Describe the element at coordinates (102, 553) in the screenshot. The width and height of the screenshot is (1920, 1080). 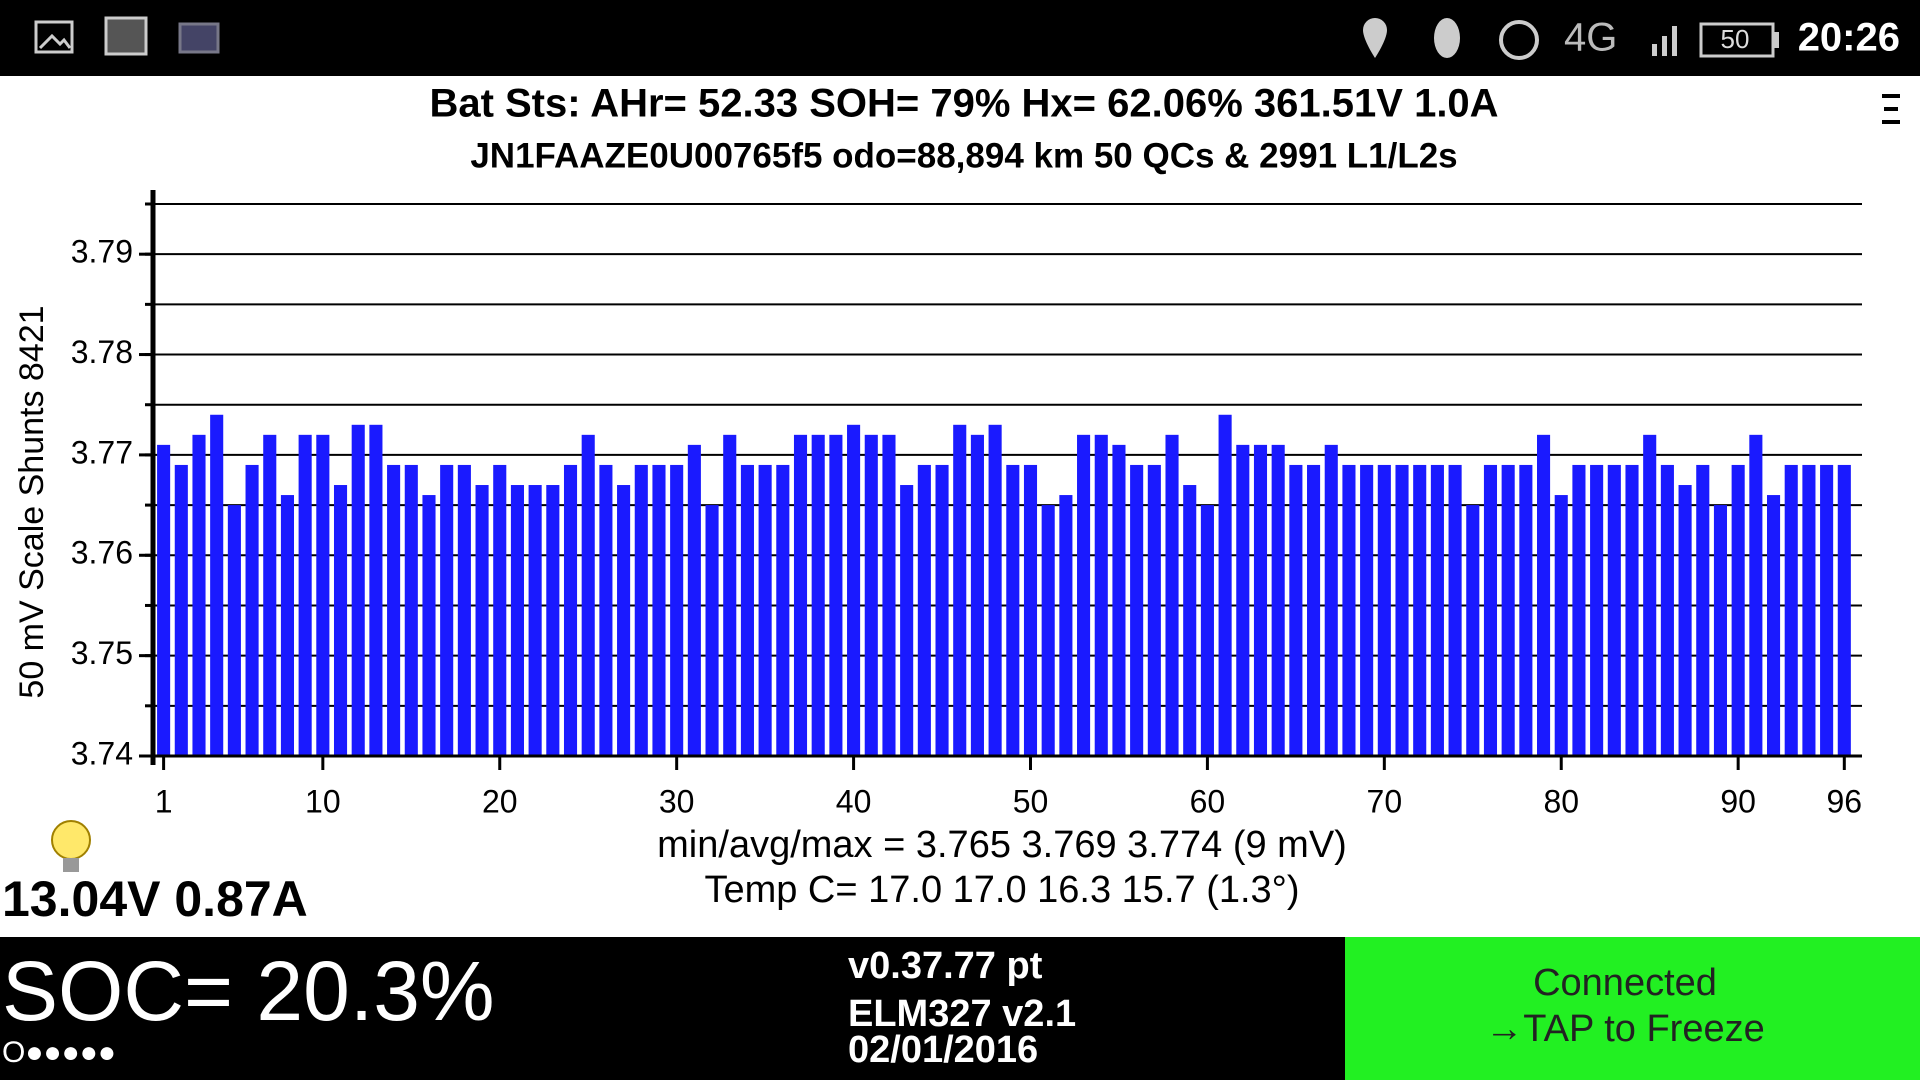
I see `y-tick-label: 3.76` at that location.